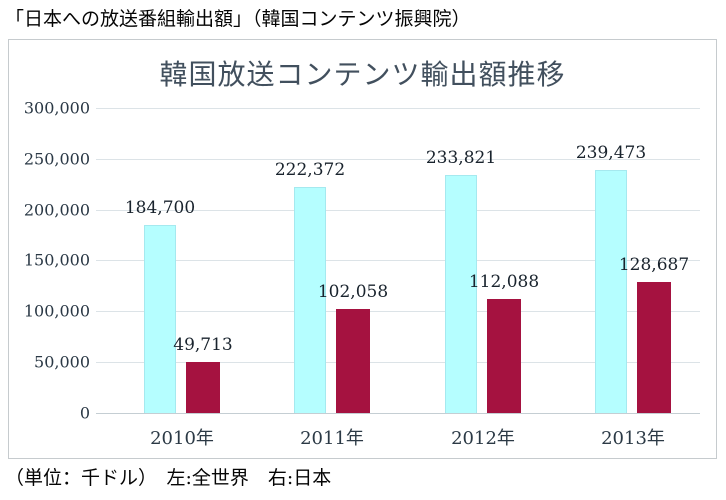 The width and height of the screenshot is (726, 500). What do you see at coordinates (56, 260) in the screenshot?
I see `y-tick-label: 150,000` at bounding box center [56, 260].